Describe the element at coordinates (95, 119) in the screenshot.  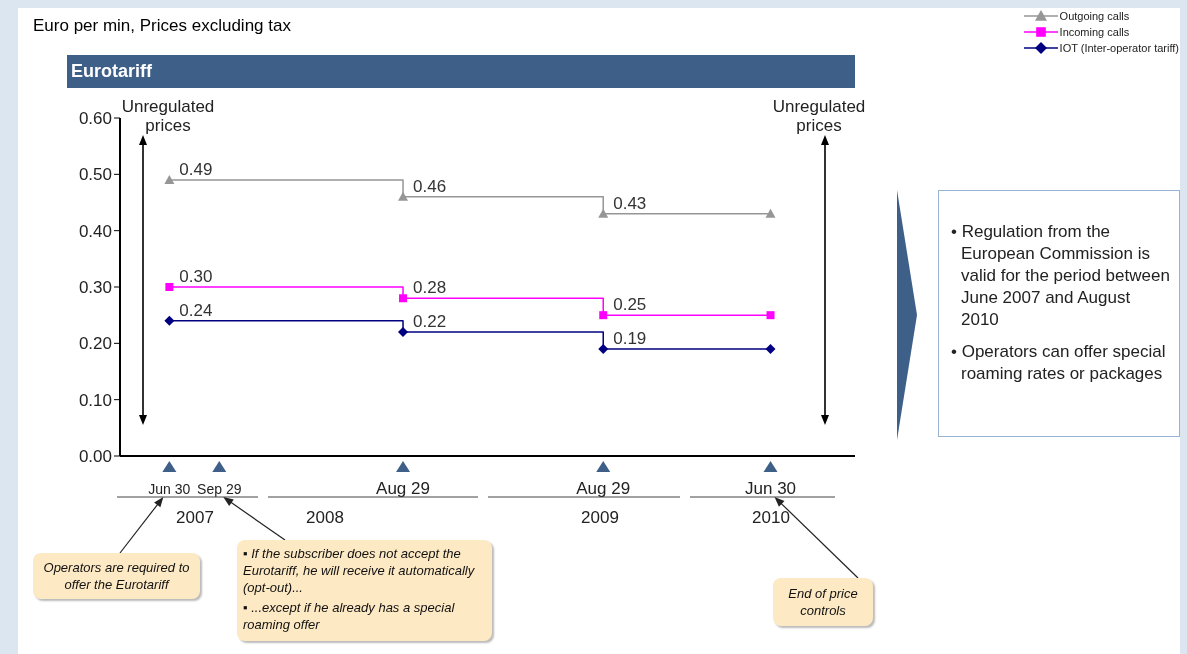
I see `y-tick-label: 0.60` at that location.